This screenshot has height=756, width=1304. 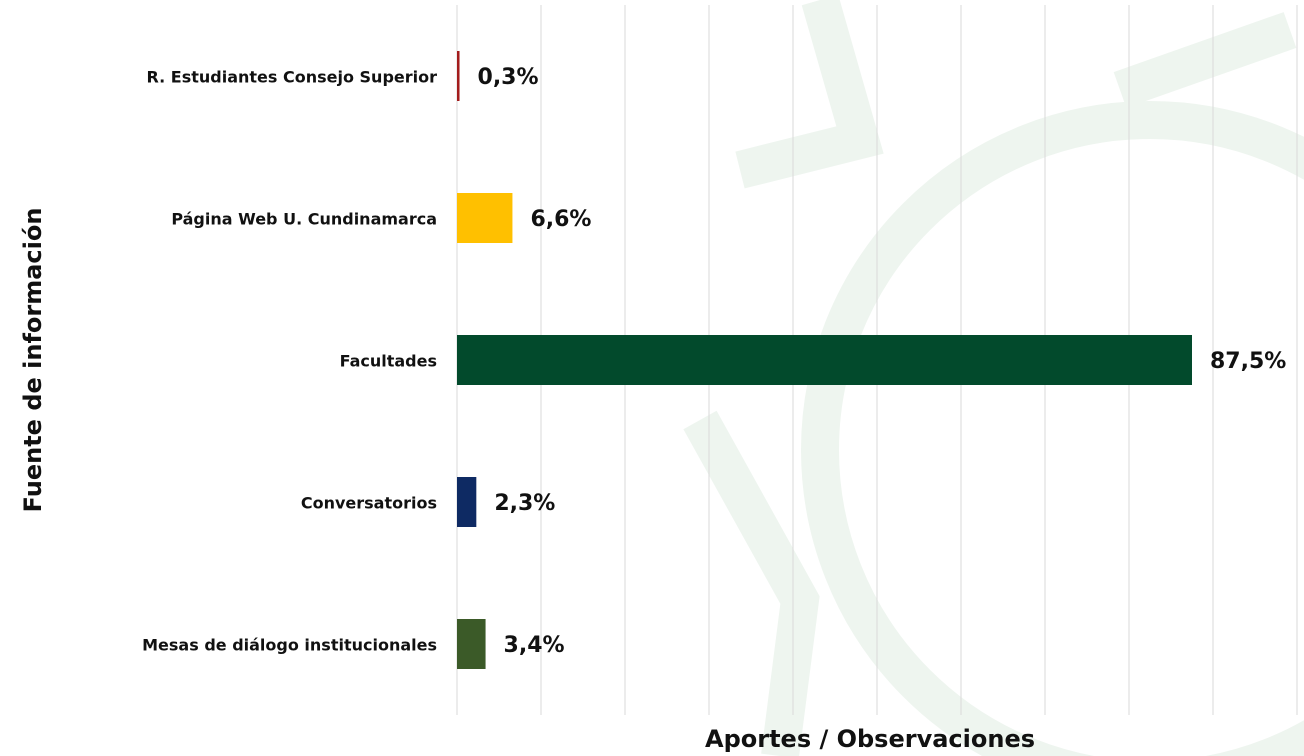 I want to click on data-label: 2,3%, so click(x=524, y=503).